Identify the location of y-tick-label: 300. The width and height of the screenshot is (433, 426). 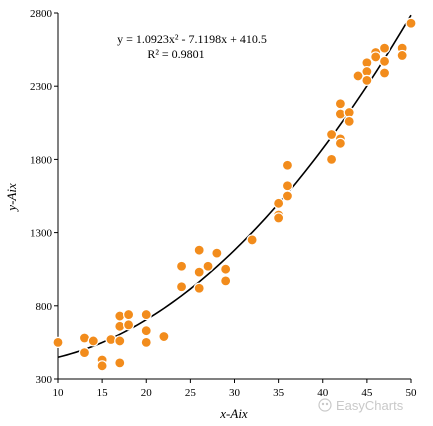
(44, 380).